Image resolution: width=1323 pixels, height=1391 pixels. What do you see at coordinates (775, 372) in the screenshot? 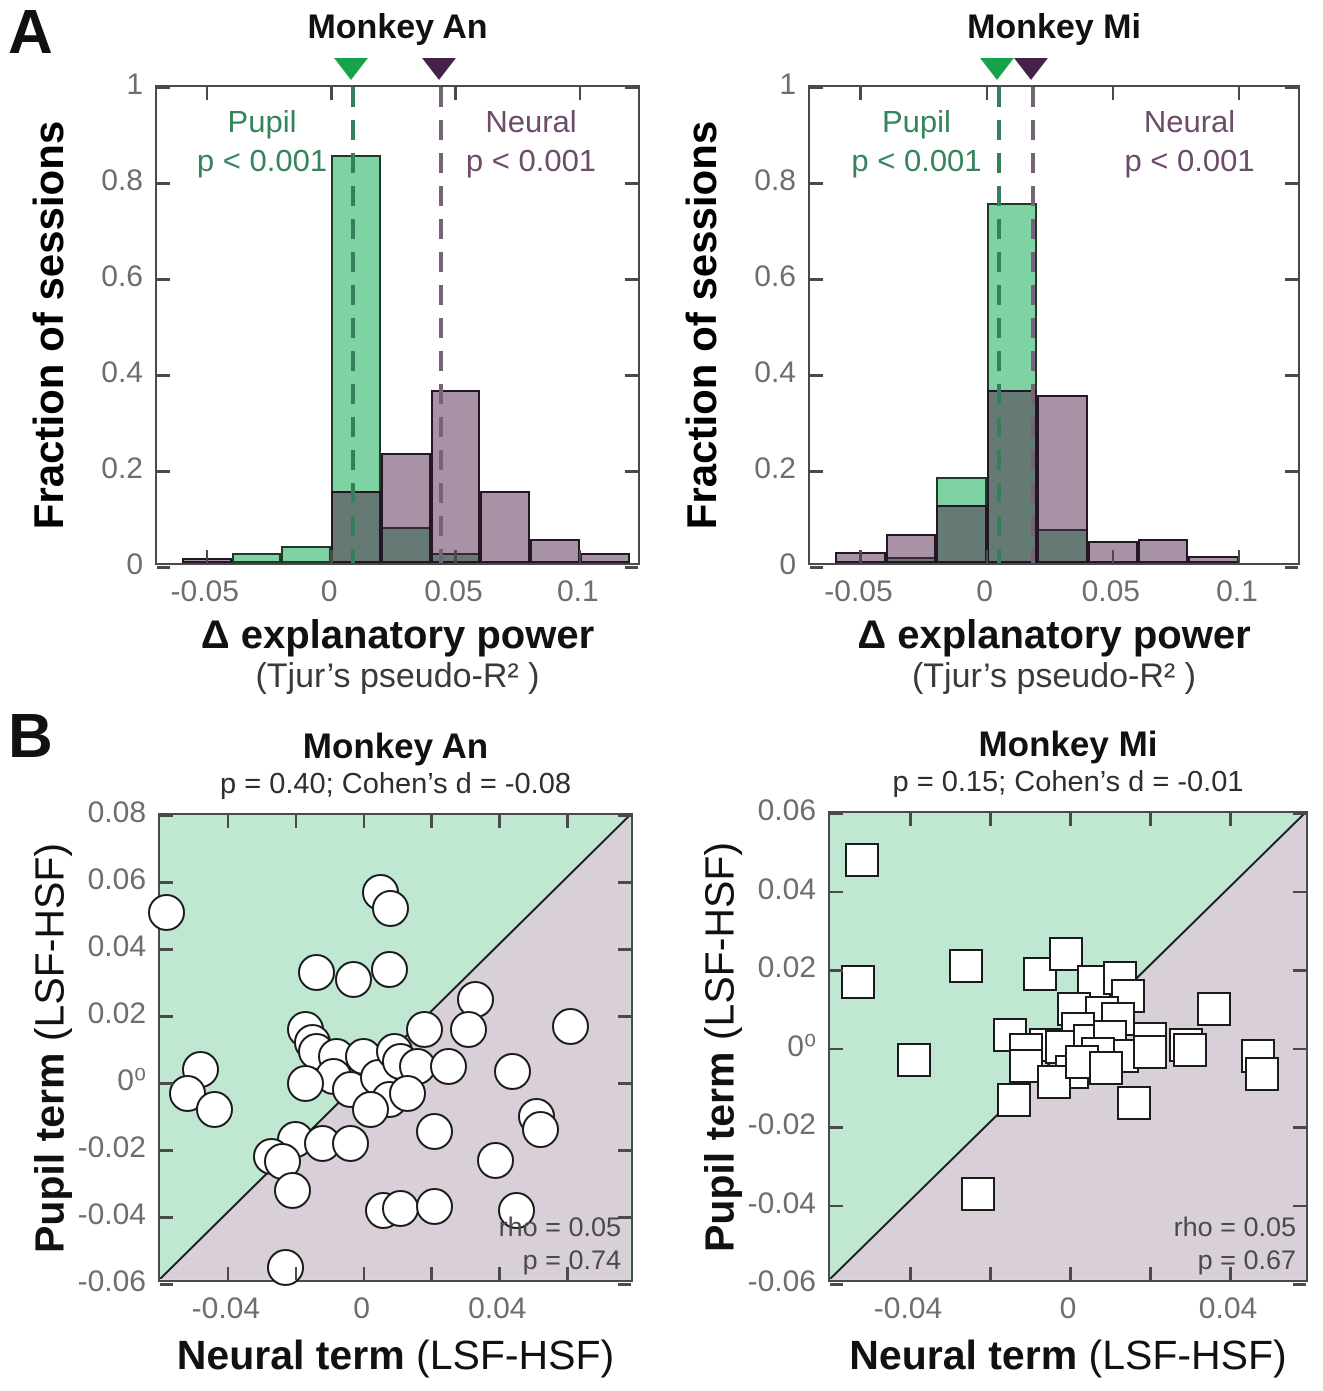
I see `y-tick-label: 0.4` at bounding box center [775, 372].